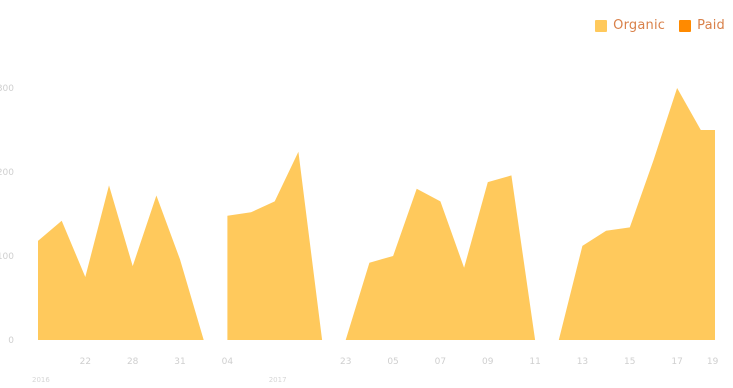 Image resolution: width=733 pixels, height=388 pixels. I want to click on x-tick-label: 09, so click(488, 362).